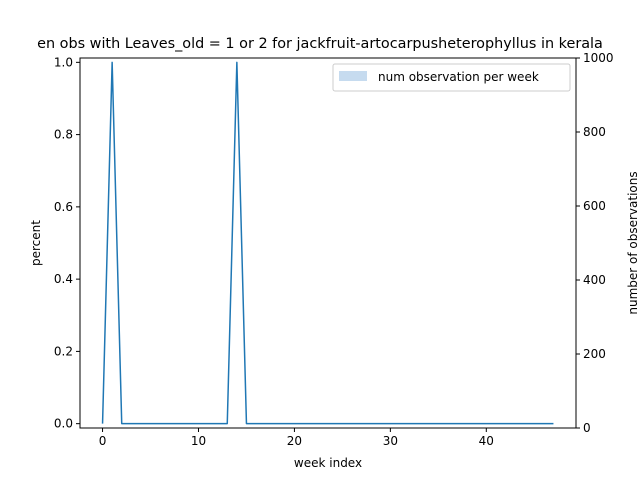 The image size is (640, 480). Describe the element at coordinates (594, 132) in the screenshot. I see `y2-tick-label: 800` at that location.